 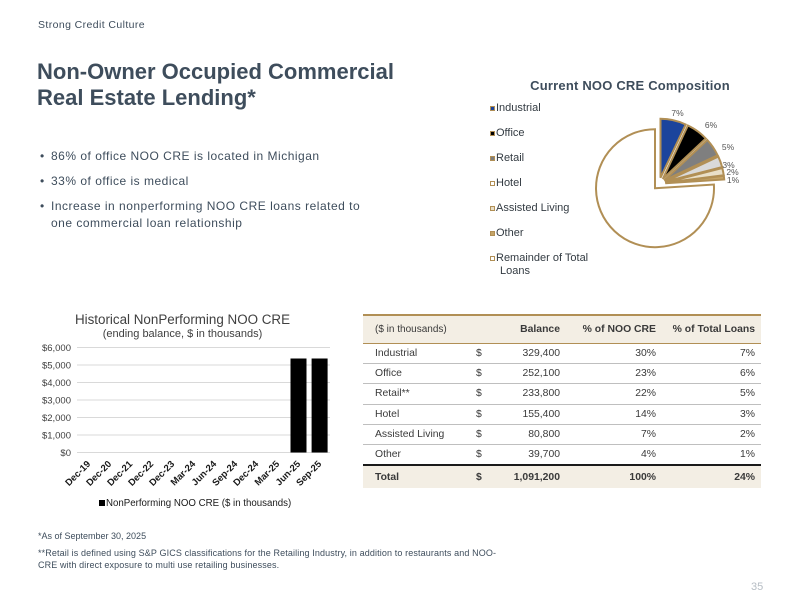 What do you see at coordinates (56, 348) in the screenshot?
I see `svg-text: $6,000` at bounding box center [56, 348].